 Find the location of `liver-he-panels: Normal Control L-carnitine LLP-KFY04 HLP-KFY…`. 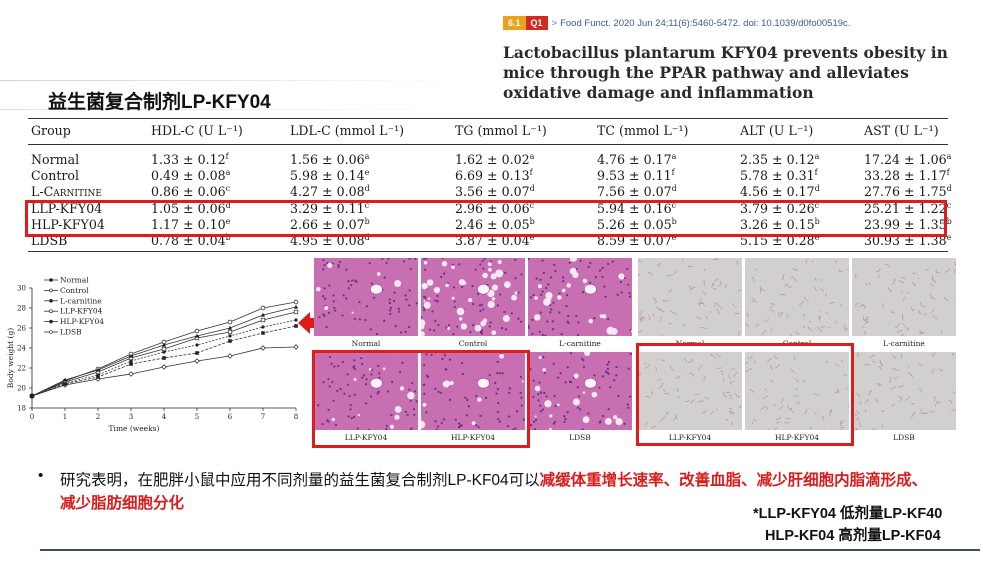

liver-he-panels: Normal Control L-carnitine LLP-KFY04 HLP-KFY… is located at coordinates (474, 353).